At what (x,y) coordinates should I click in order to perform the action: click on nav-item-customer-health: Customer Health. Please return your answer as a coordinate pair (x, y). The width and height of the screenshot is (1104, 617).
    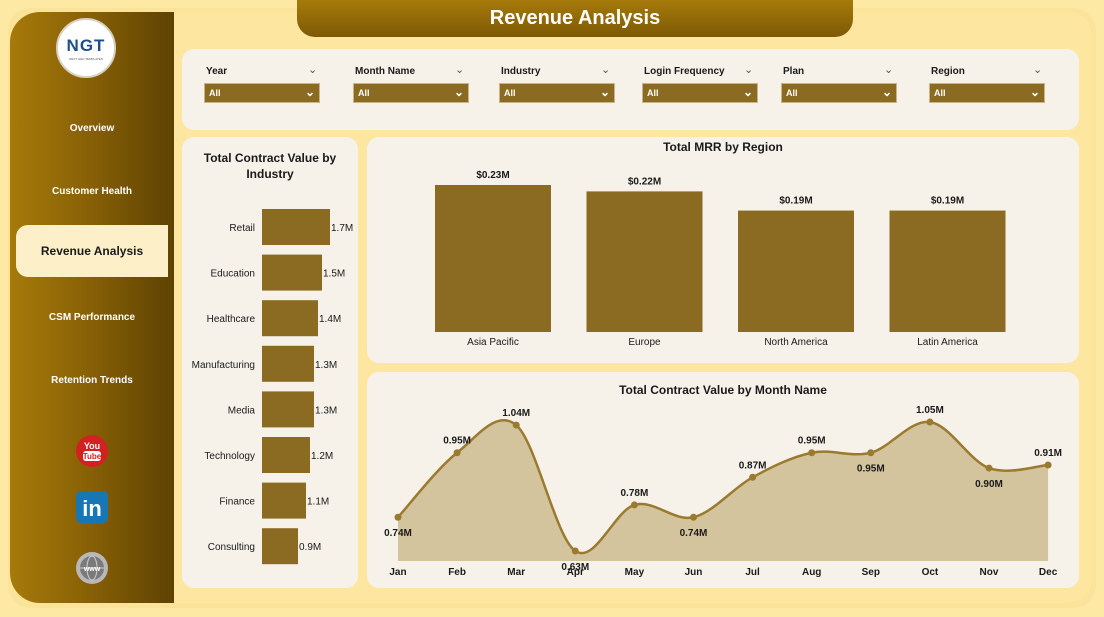
    Looking at the image, I should click on (92, 191).